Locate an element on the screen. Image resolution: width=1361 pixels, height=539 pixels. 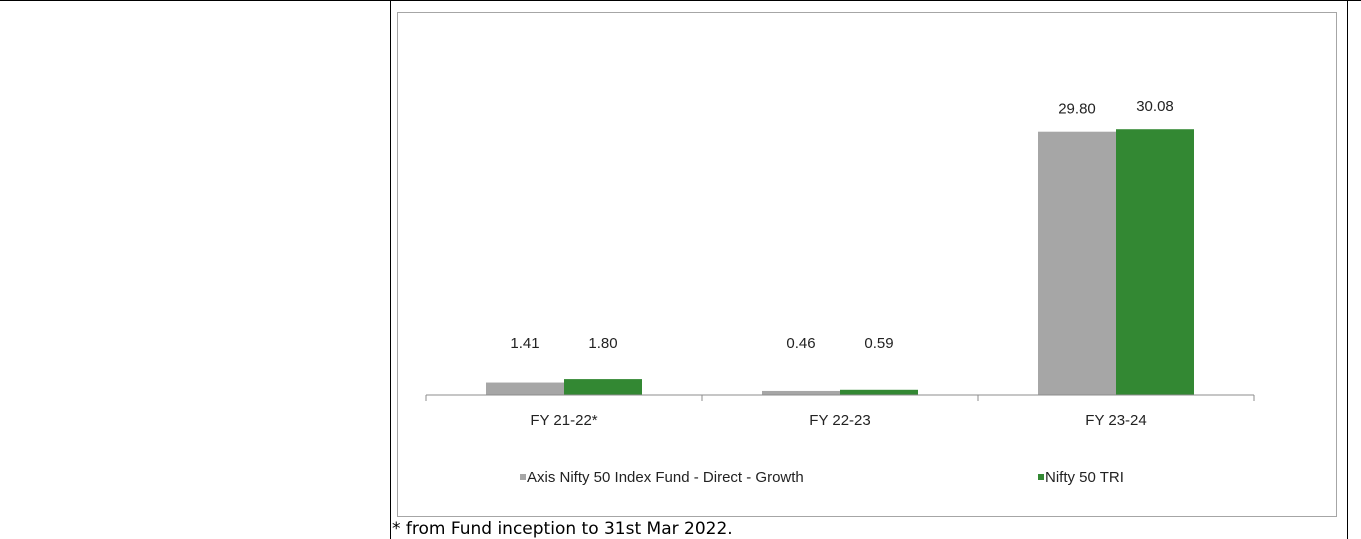
data-label: 1.41 is located at coordinates (524, 343).